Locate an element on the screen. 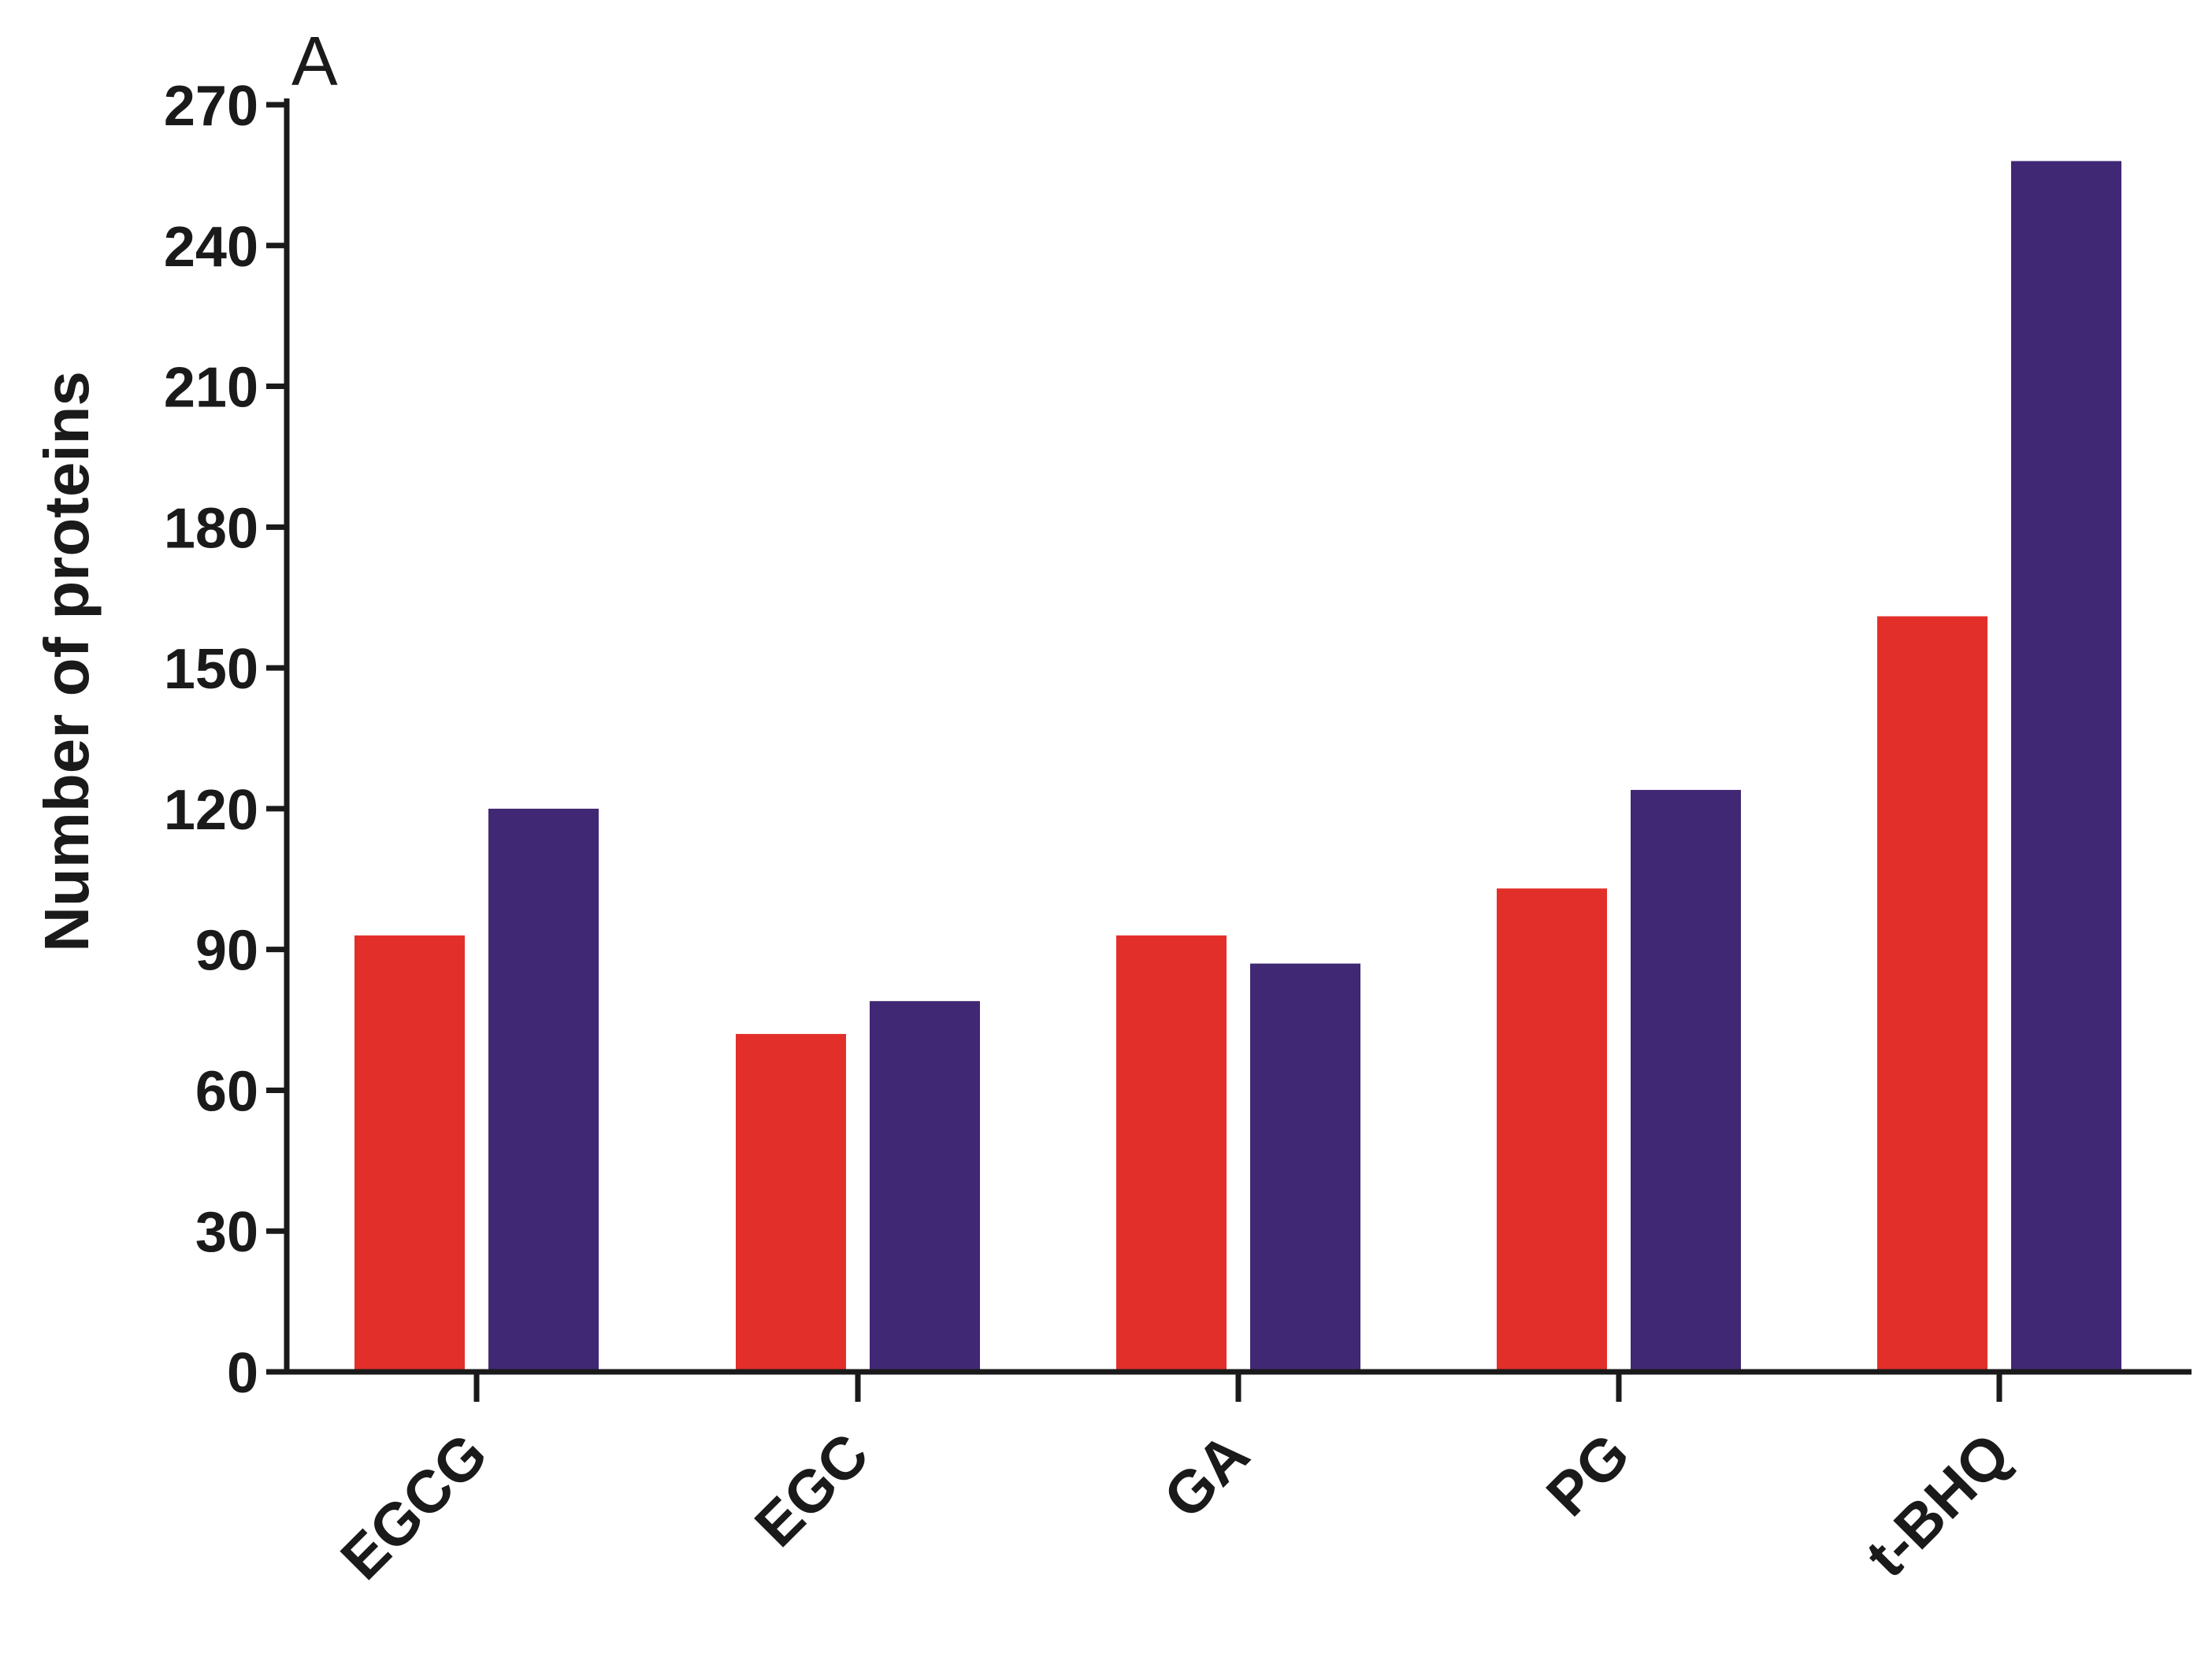 This screenshot has height=1653, width=2212. y-tick-label-210: 210 is located at coordinates (211, 388).